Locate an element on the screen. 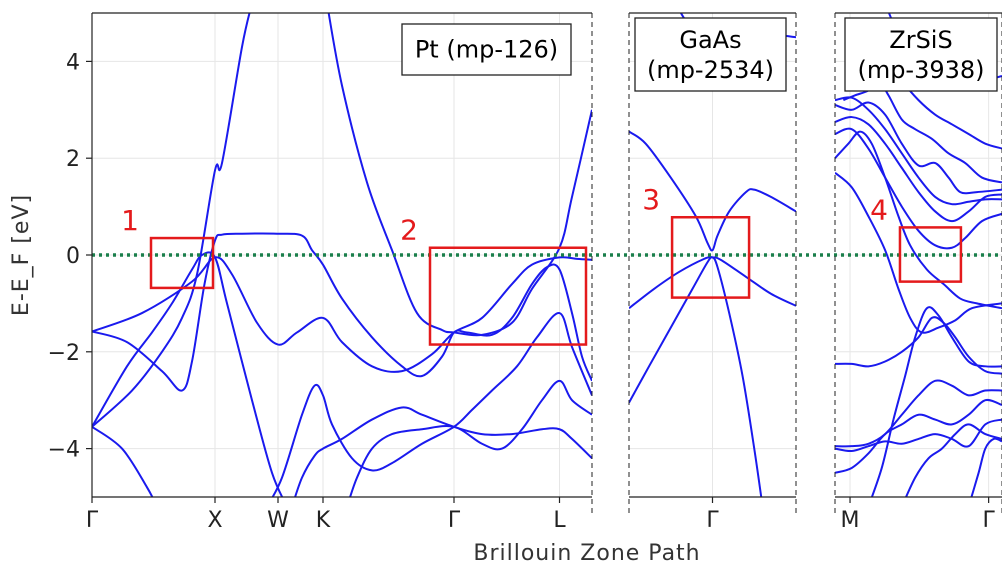 This screenshot has height=568, width=1002. annotation-number: 3 is located at coordinates (651, 199).